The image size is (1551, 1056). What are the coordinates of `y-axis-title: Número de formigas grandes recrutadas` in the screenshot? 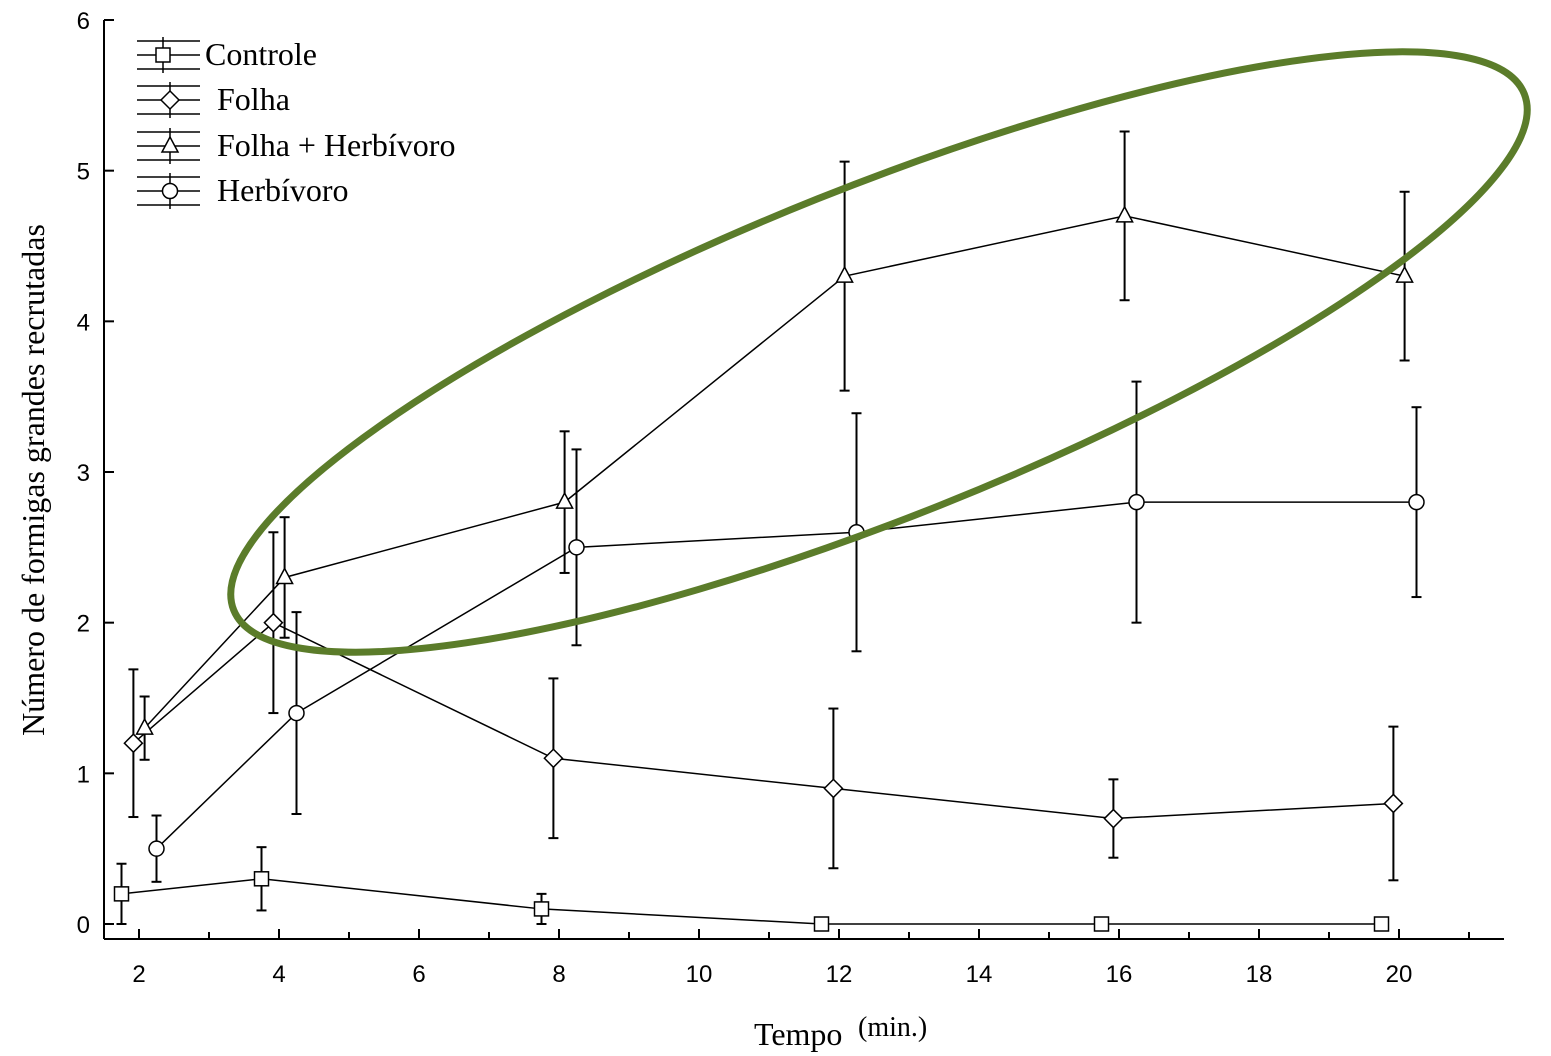 It's located at (33, 480).